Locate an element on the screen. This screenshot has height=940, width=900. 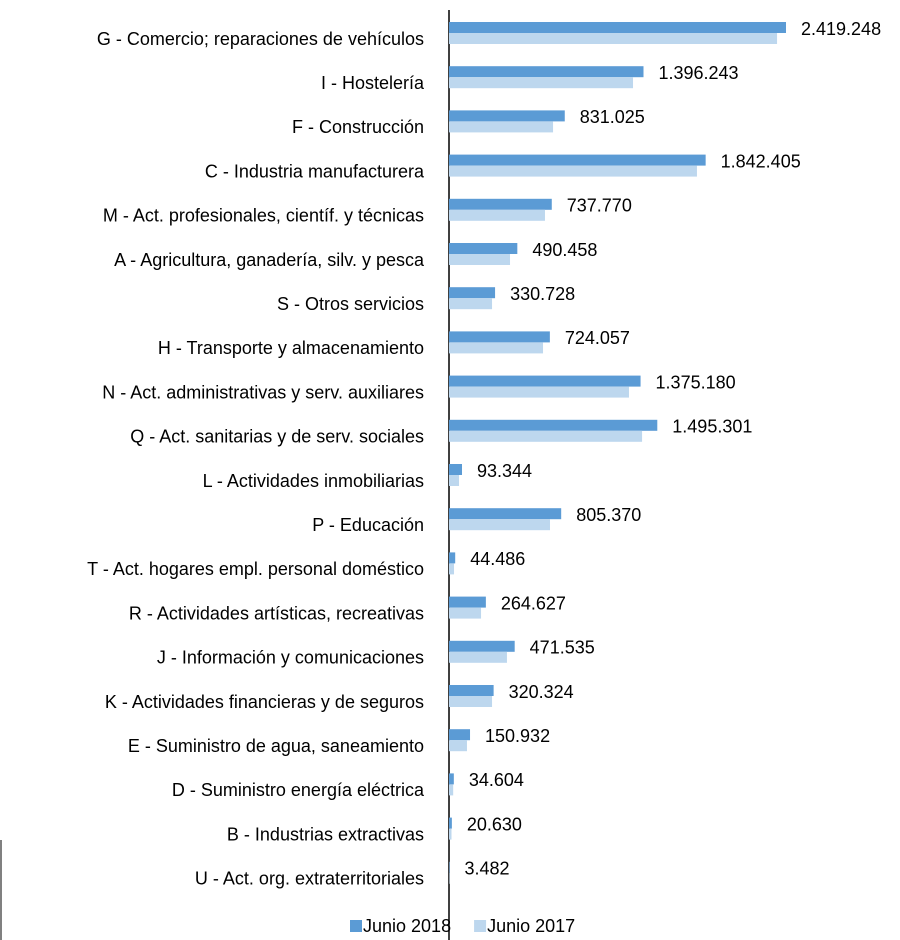
value-label: 150.932 is located at coordinates (517, 736).